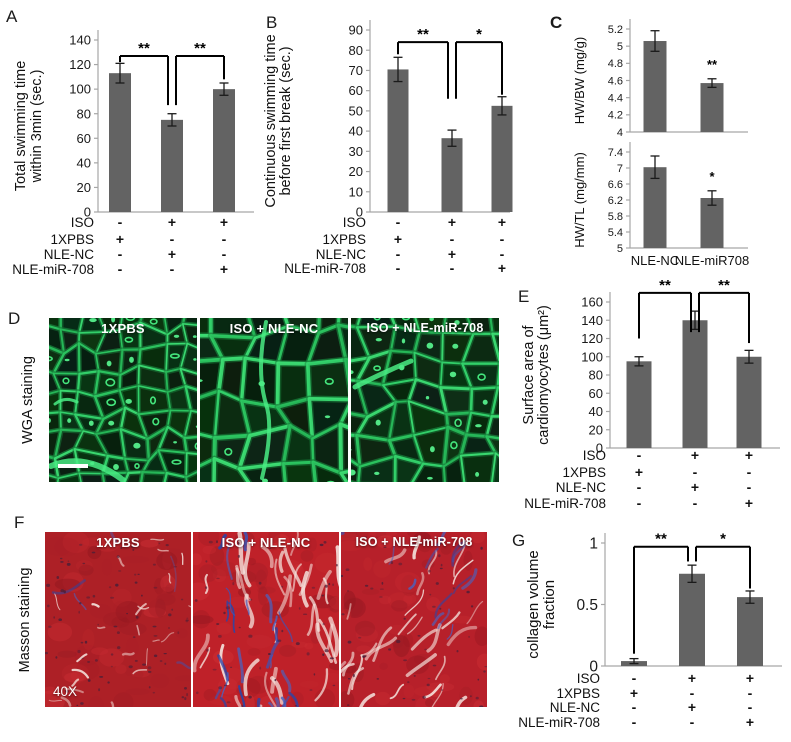 The width and height of the screenshot is (791, 742). Describe the element at coordinates (53, 269) in the screenshot. I see `condition-label: NLE-miR-708` at that location.